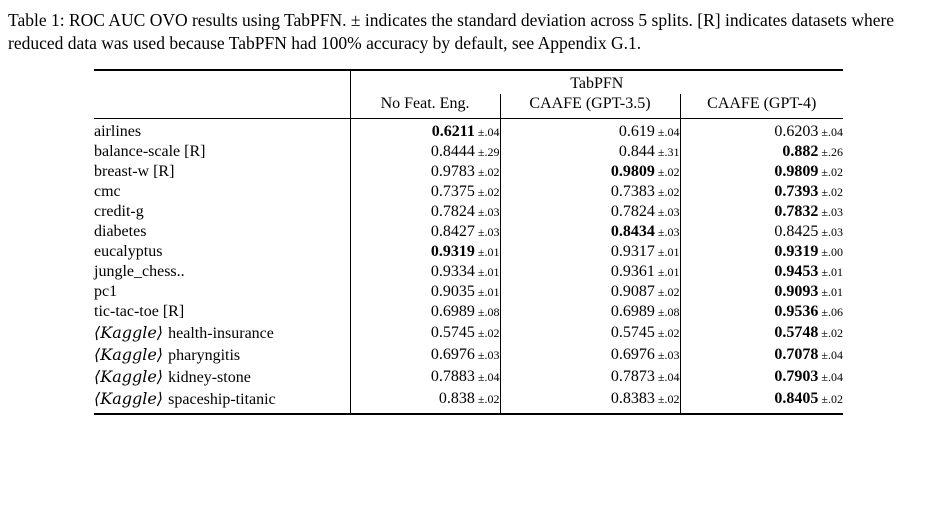  What do you see at coordinates (424, 311) in the screenshot?
I see `result-cell: 0.6989 ±.08` at bounding box center [424, 311].